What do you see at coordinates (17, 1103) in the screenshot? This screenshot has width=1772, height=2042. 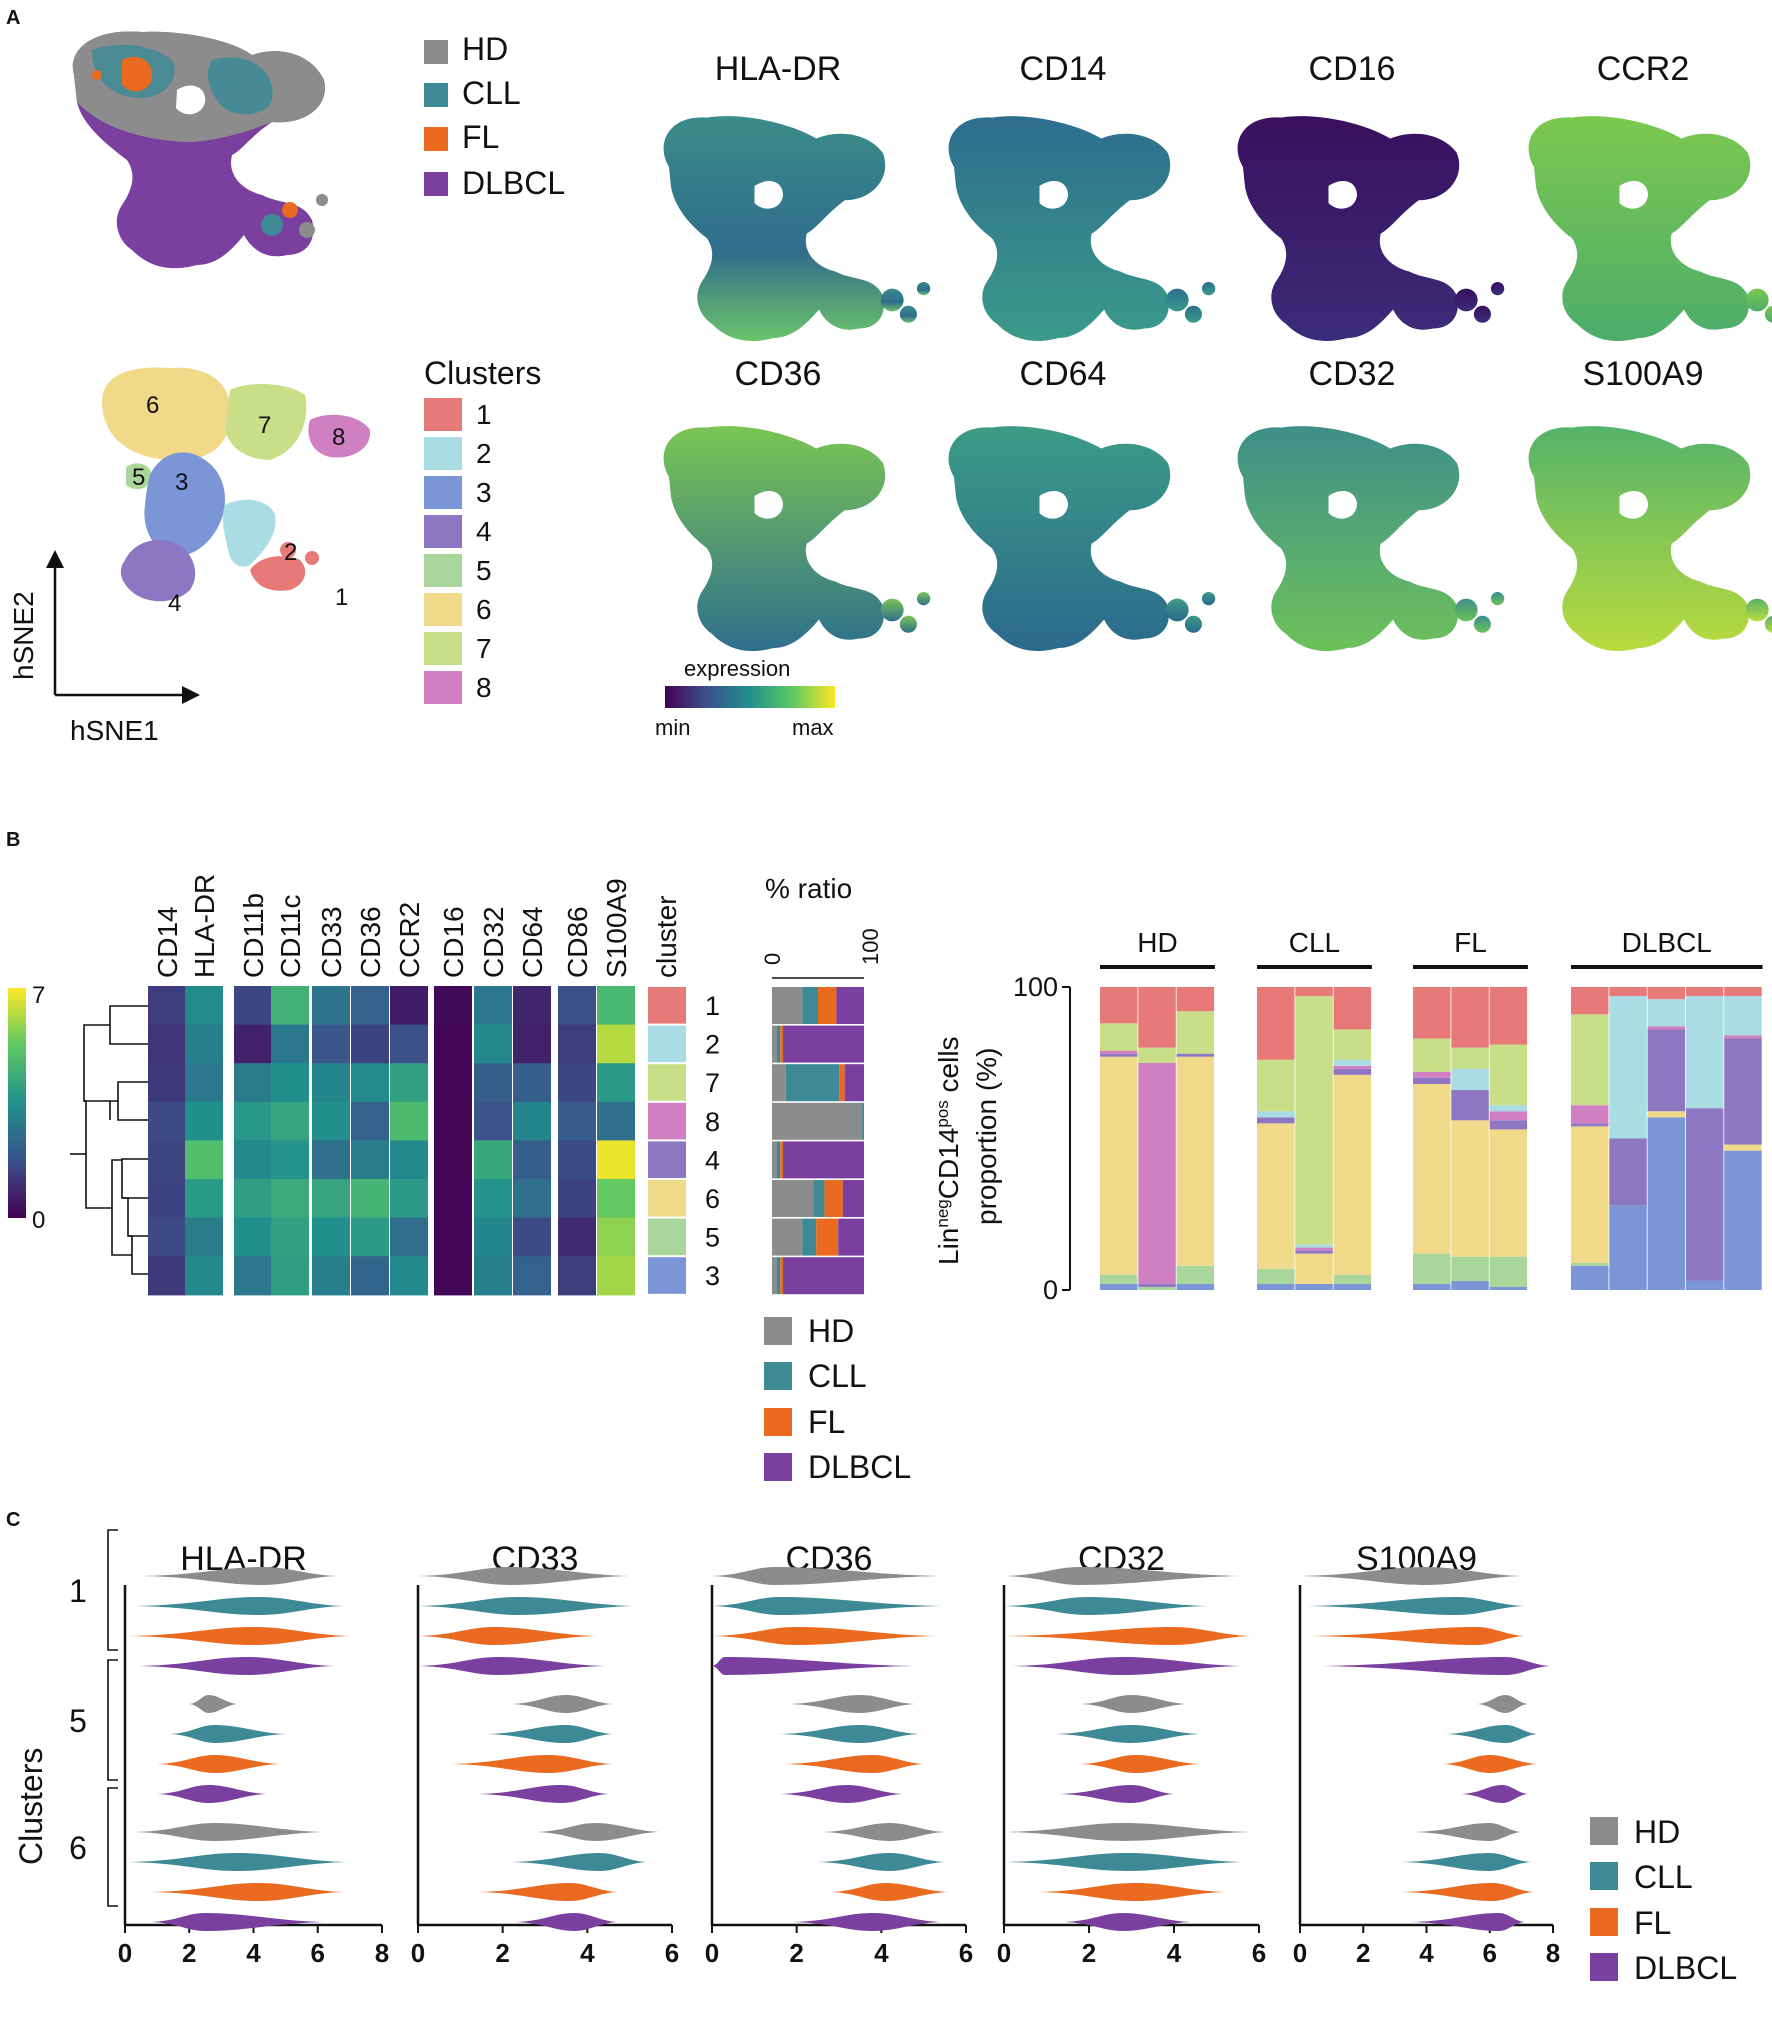 I see `heatmap-colorbar-gradient` at bounding box center [17, 1103].